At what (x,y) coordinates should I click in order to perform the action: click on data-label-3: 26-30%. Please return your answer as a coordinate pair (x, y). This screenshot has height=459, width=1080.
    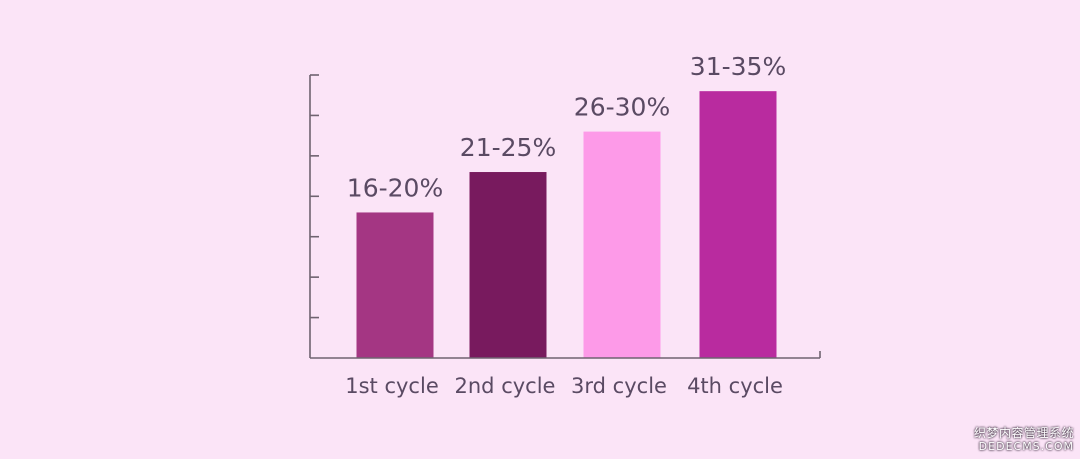
    Looking at the image, I should click on (622, 107).